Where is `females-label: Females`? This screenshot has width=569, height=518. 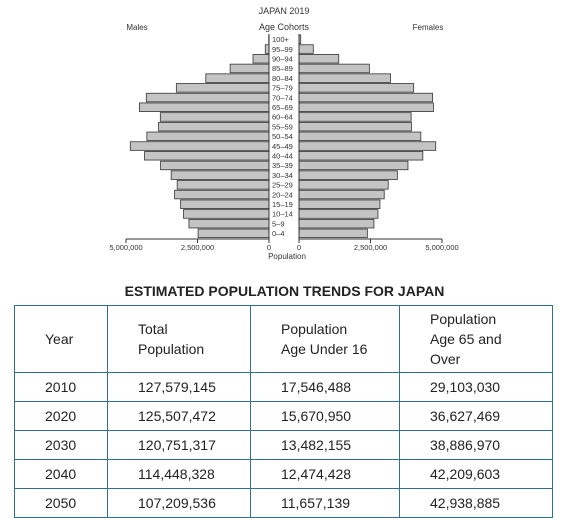 females-label: Females is located at coordinates (428, 27).